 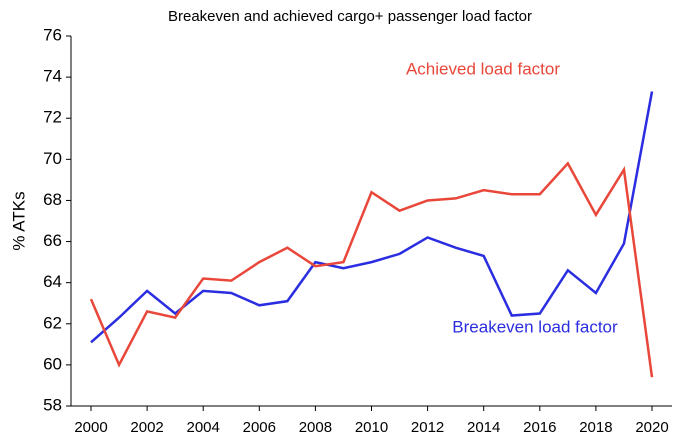 What do you see at coordinates (146, 427) in the screenshot?
I see `x-tick-label: 2002` at bounding box center [146, 427].